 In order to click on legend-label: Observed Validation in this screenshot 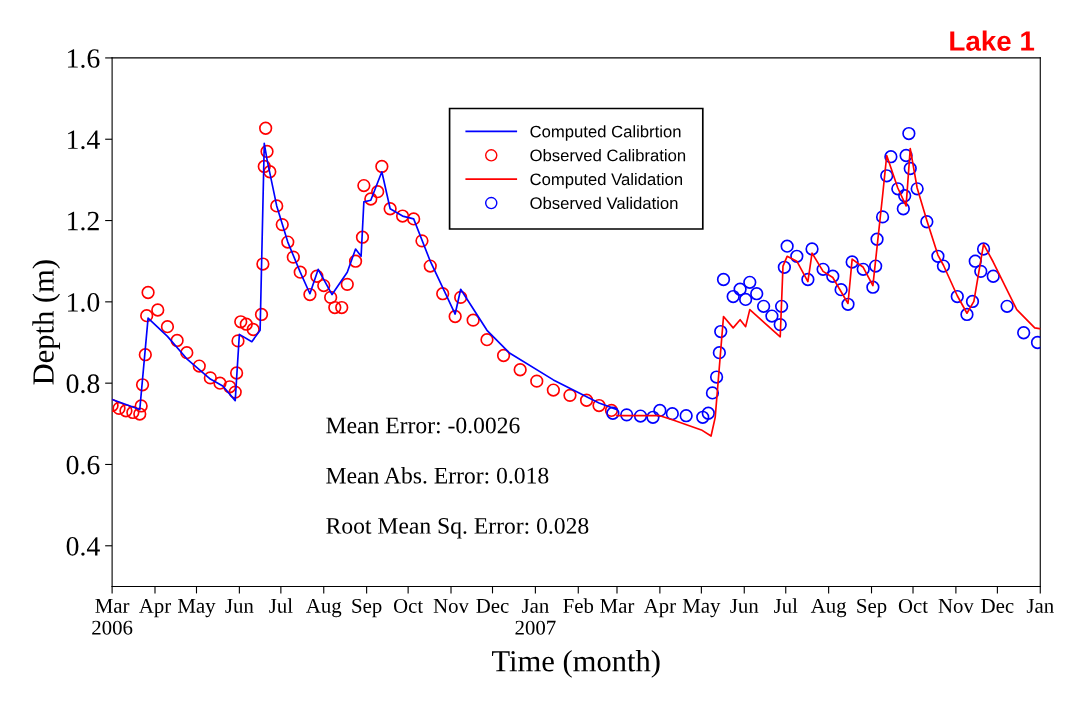, I will do `click(604, 203)`.